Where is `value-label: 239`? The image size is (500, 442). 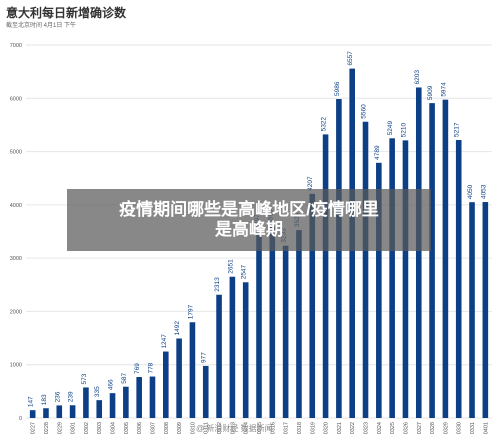
value-label: 239 is located at coordinates (71, 396).